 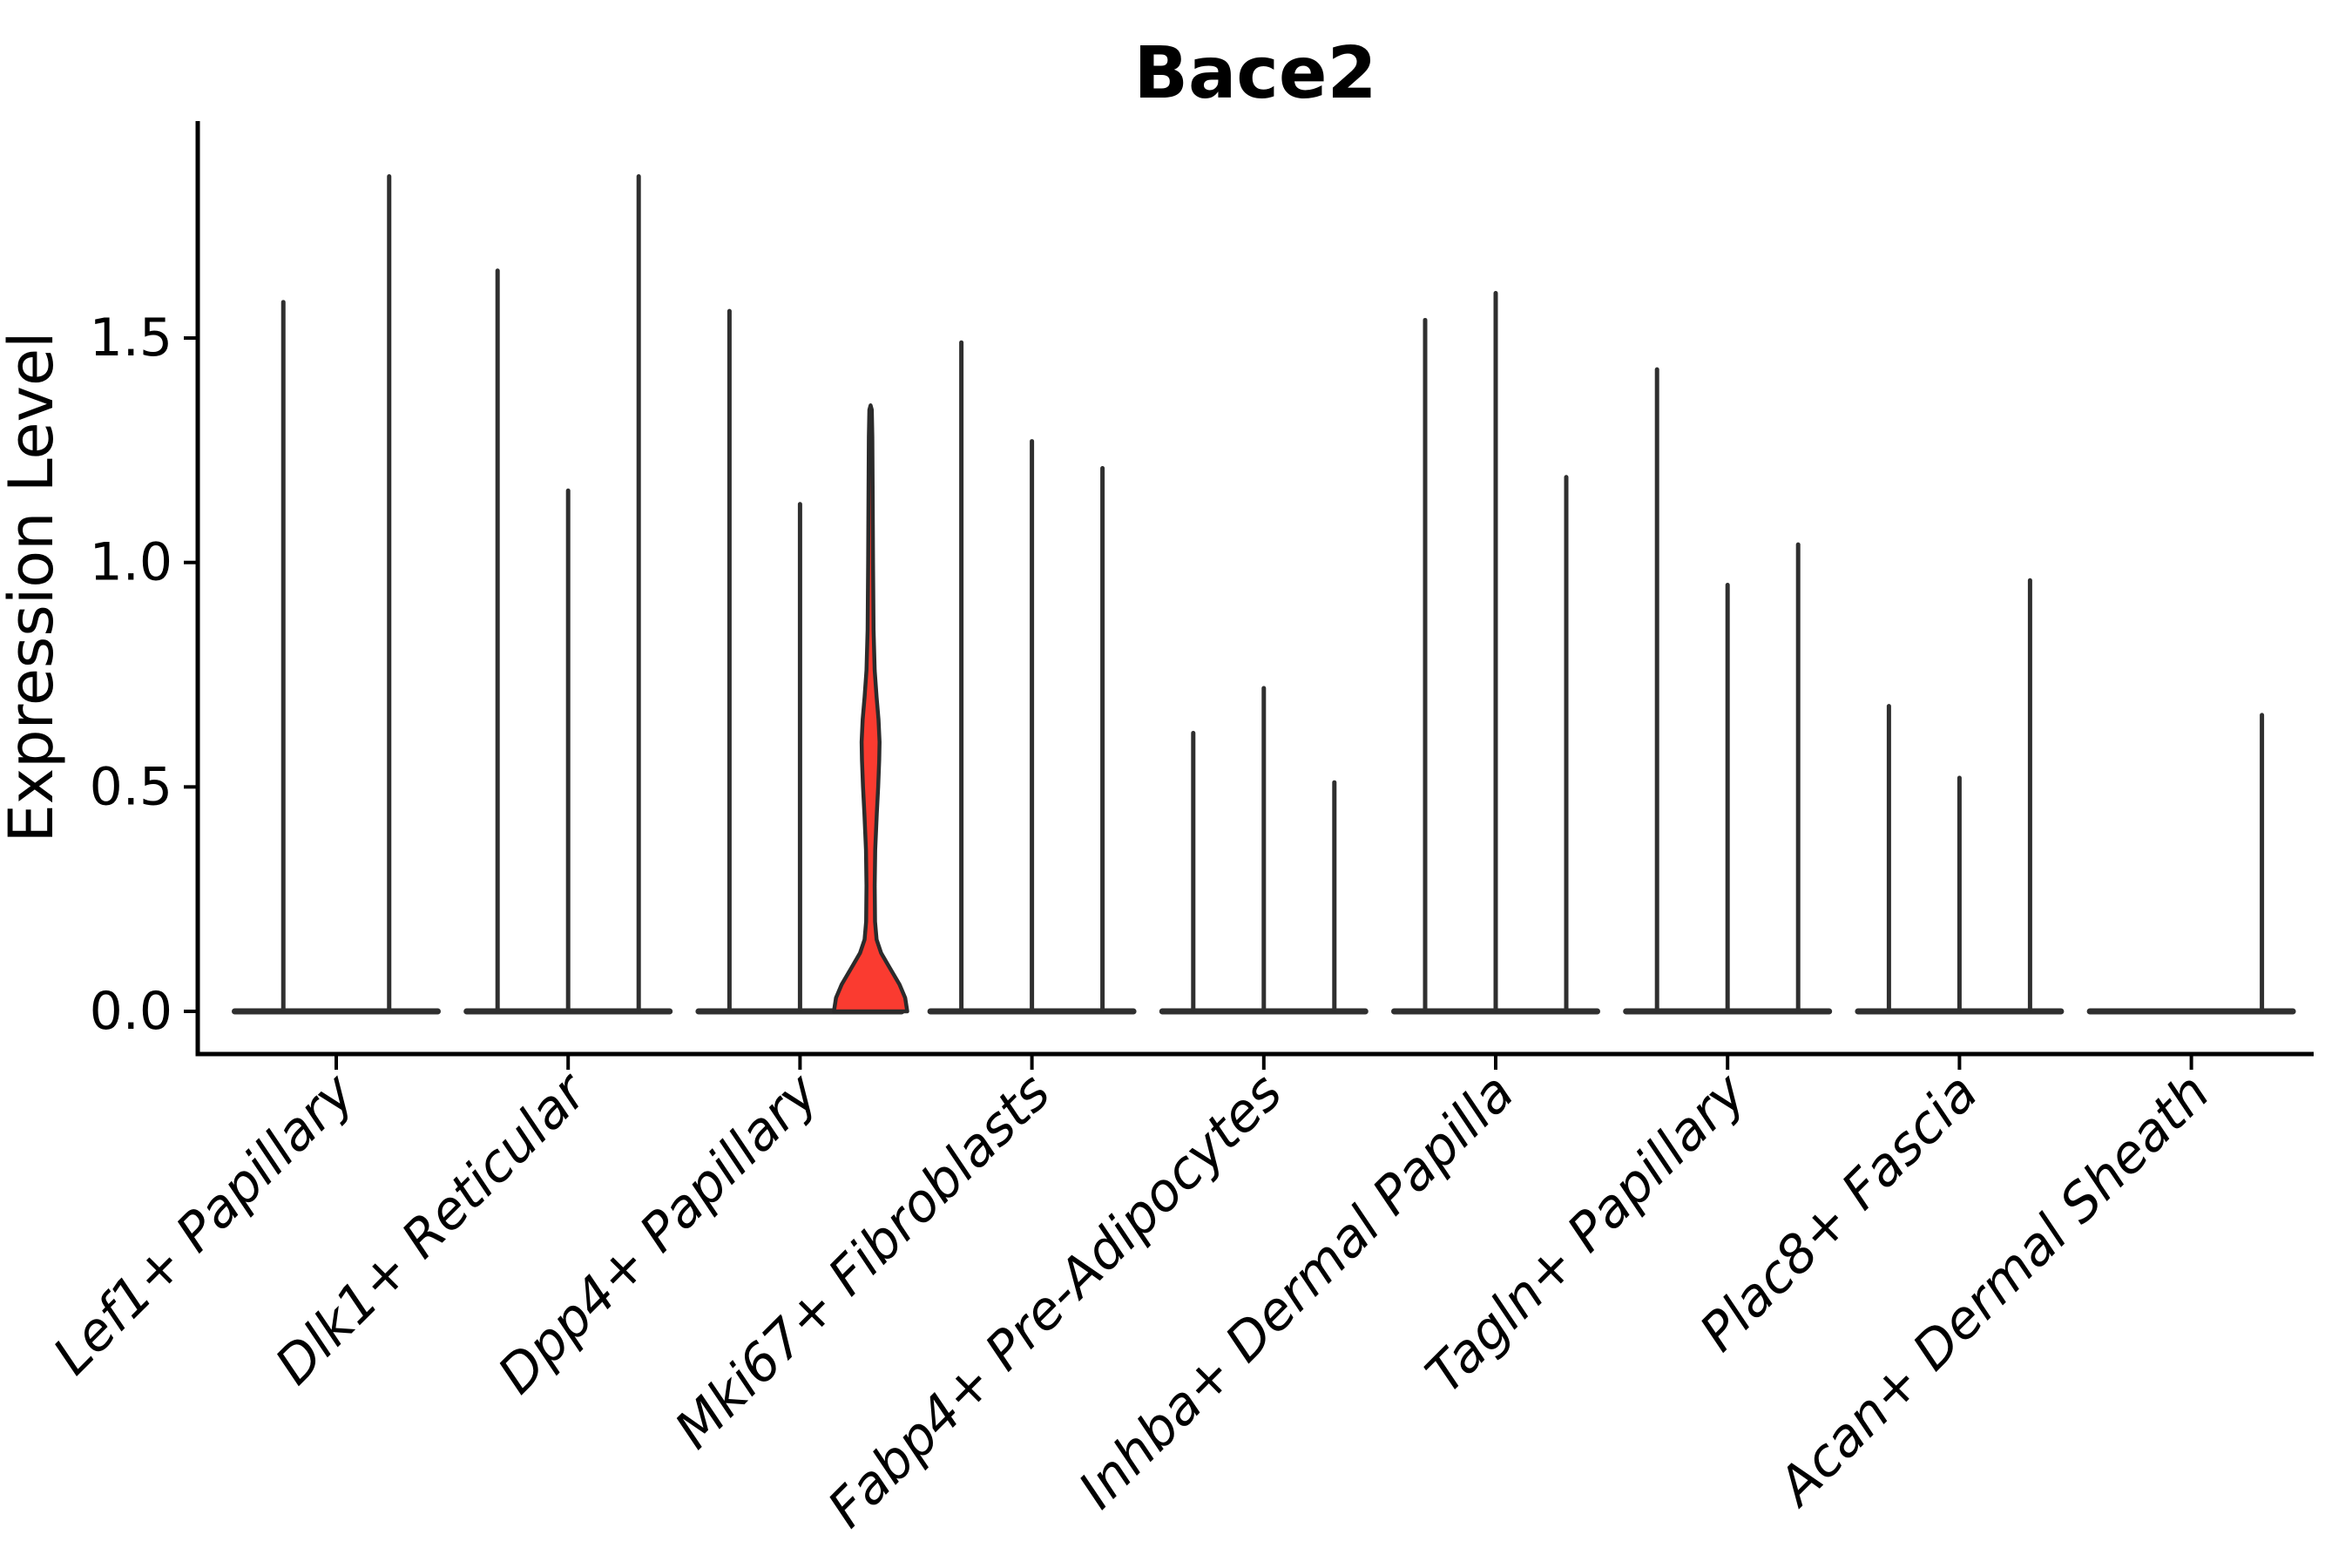 I want to click on y-axis-label: Expression Level, so click(x=33, y=586).